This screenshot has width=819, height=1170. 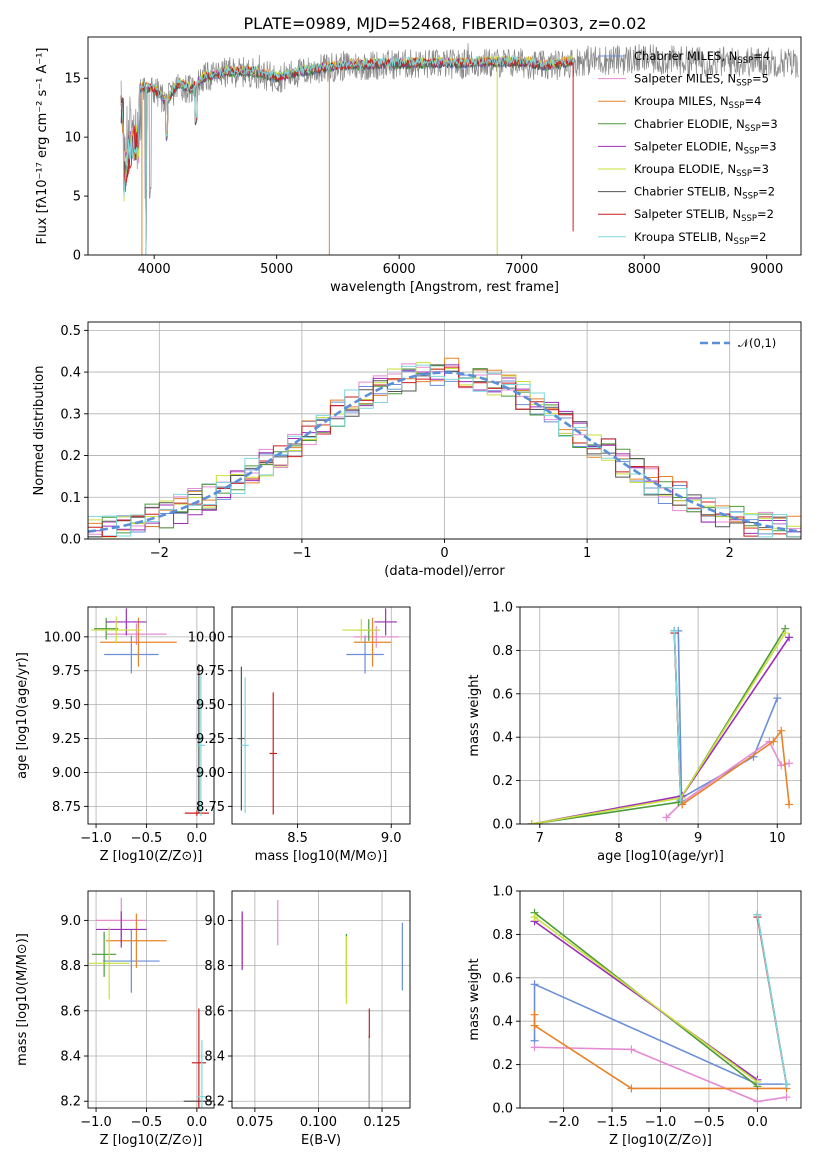 I want to click on x-tick-label: 9.0, so click(x=391, y=838).